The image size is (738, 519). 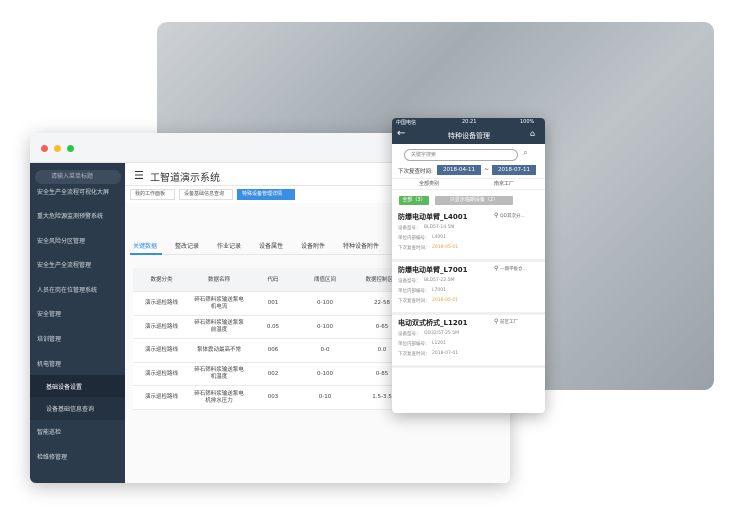 What do you see at coordinates (67, 290) in the screenshot?
I see `menu-item: 人员在岗在位管理系统` at bounding box center [67, 290].